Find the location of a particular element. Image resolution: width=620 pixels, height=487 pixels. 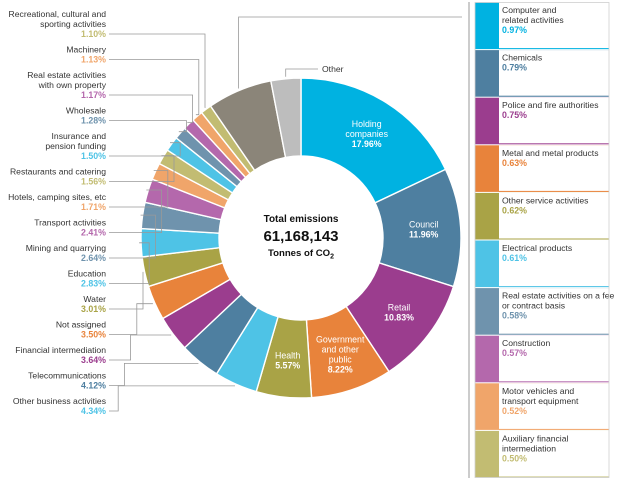

leader-transport-activities is located at coordinates (135, 211).